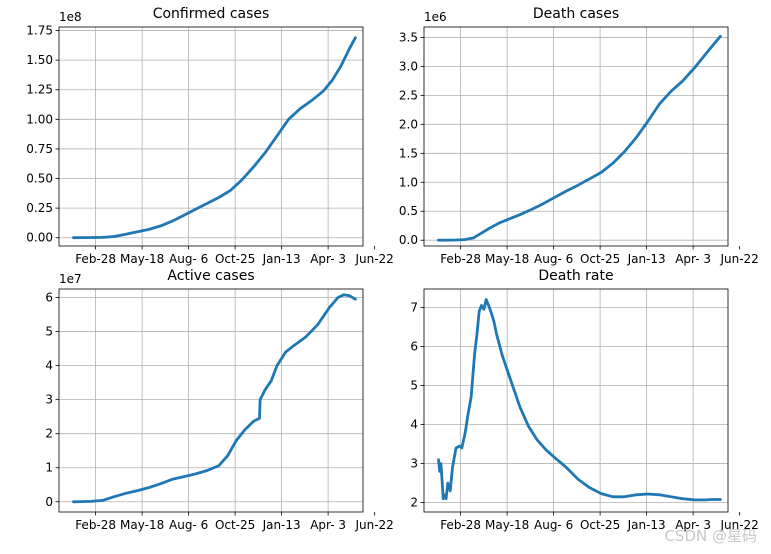 The height and width of the screenshot is (554, 771). What do you see at coordinates (211, 14) in the screenshot?
I see `subplot-title: Confirmed cases` at bounding box center [211, 14].